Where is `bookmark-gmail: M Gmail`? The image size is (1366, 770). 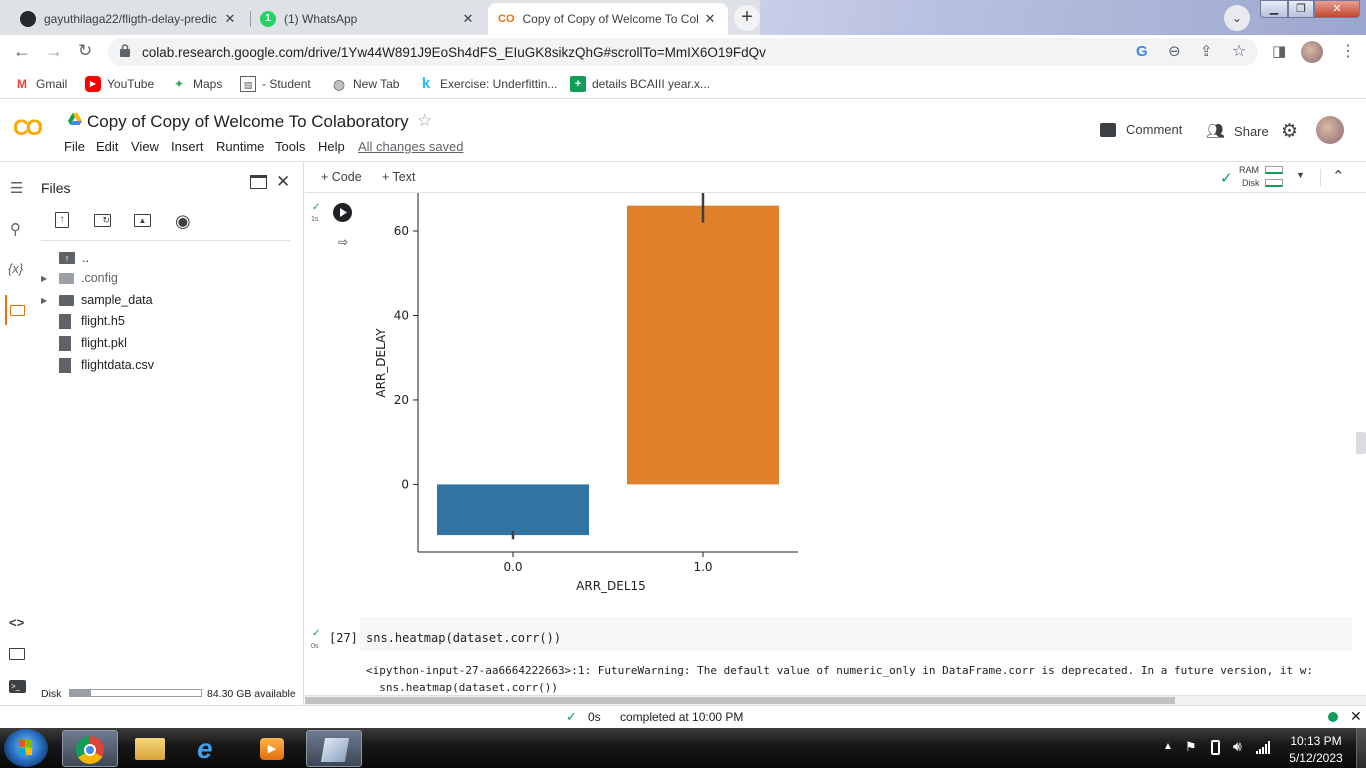 bookmark-gmail: M Gmail is located at coordinates (40, 84).